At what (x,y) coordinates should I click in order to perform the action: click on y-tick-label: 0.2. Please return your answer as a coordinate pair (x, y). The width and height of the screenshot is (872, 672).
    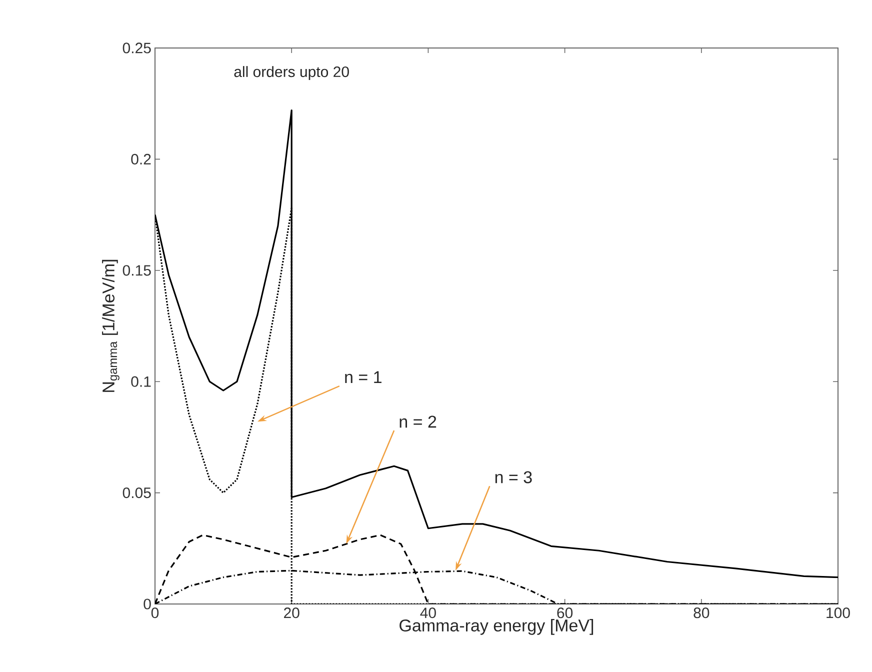
    Looking at the image, I should click on (141, 159).